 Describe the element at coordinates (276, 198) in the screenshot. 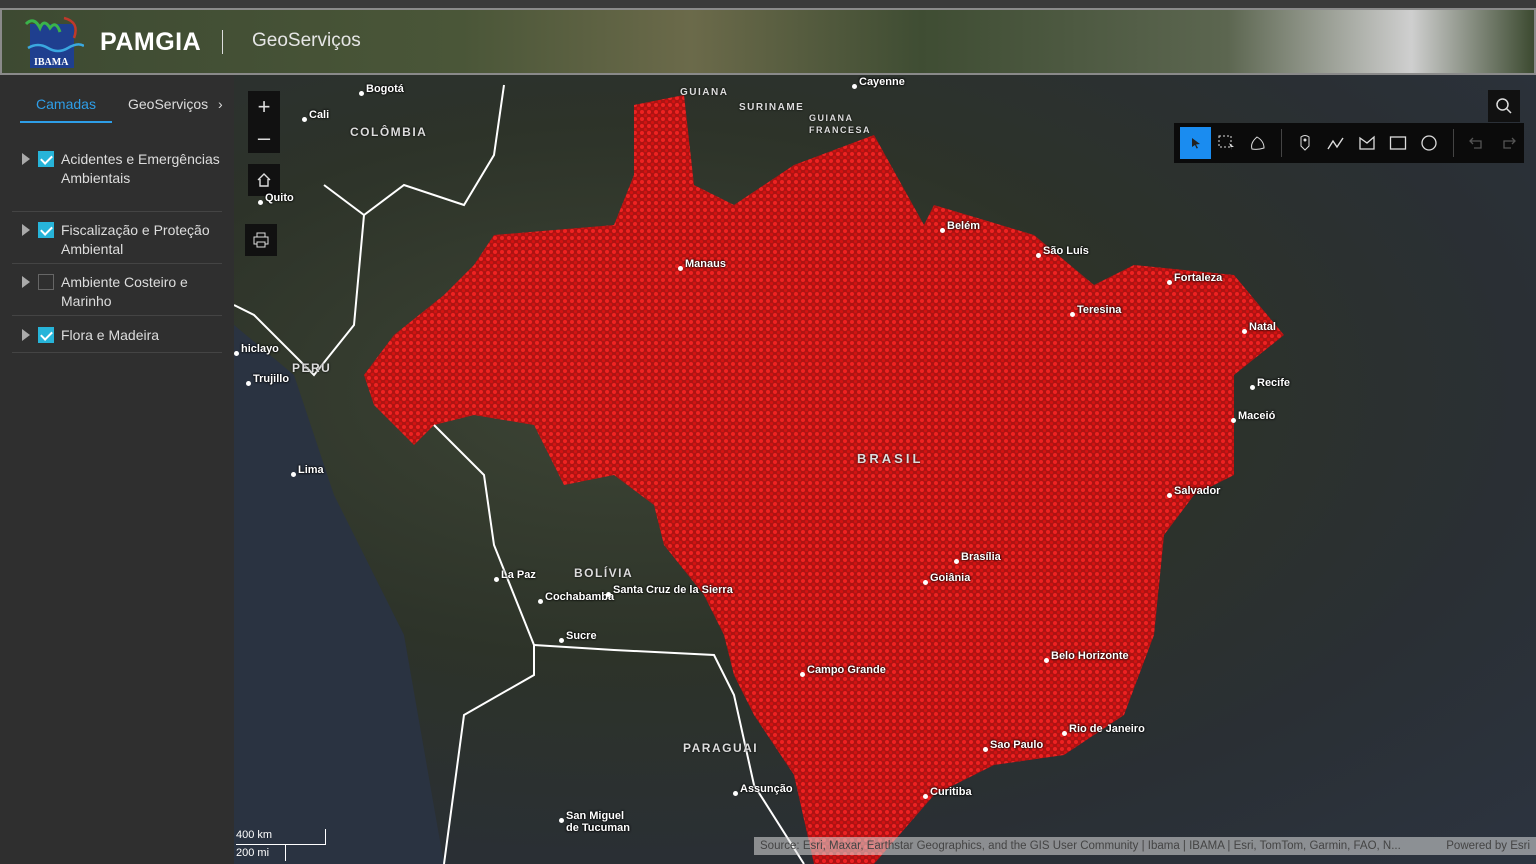

I see `city-label: Quito` at that location.